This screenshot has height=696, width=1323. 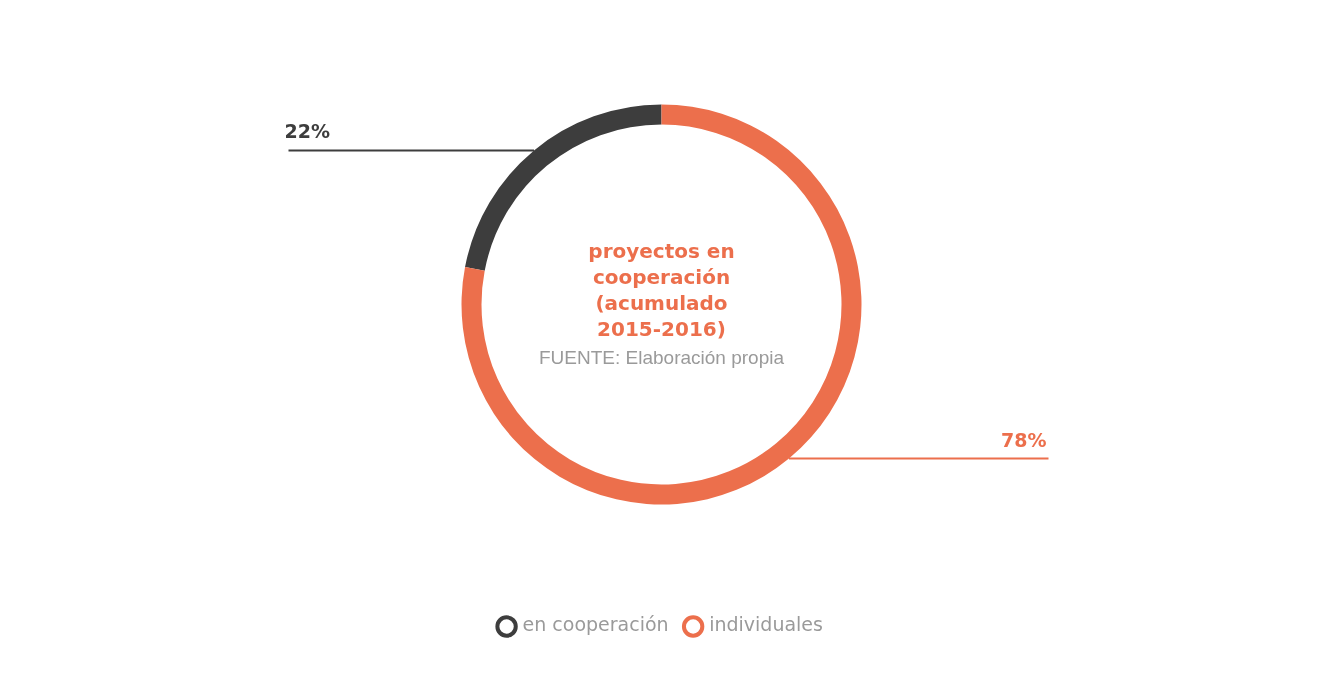 What do you see at coordinates (661, 289) in the screenshot?
I see `text: proyectos en cooperación (acumulado 2015-2016)` at bounding box center [661, 289].